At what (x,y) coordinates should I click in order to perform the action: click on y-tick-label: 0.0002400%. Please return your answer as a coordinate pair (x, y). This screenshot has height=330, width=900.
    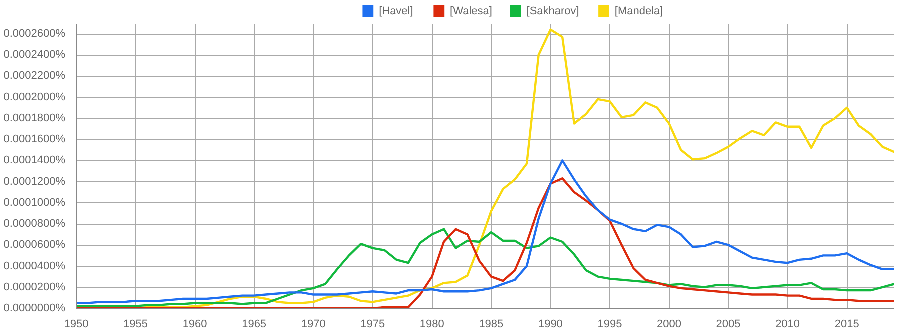
    Looking at the image, I should click on (35, 55).